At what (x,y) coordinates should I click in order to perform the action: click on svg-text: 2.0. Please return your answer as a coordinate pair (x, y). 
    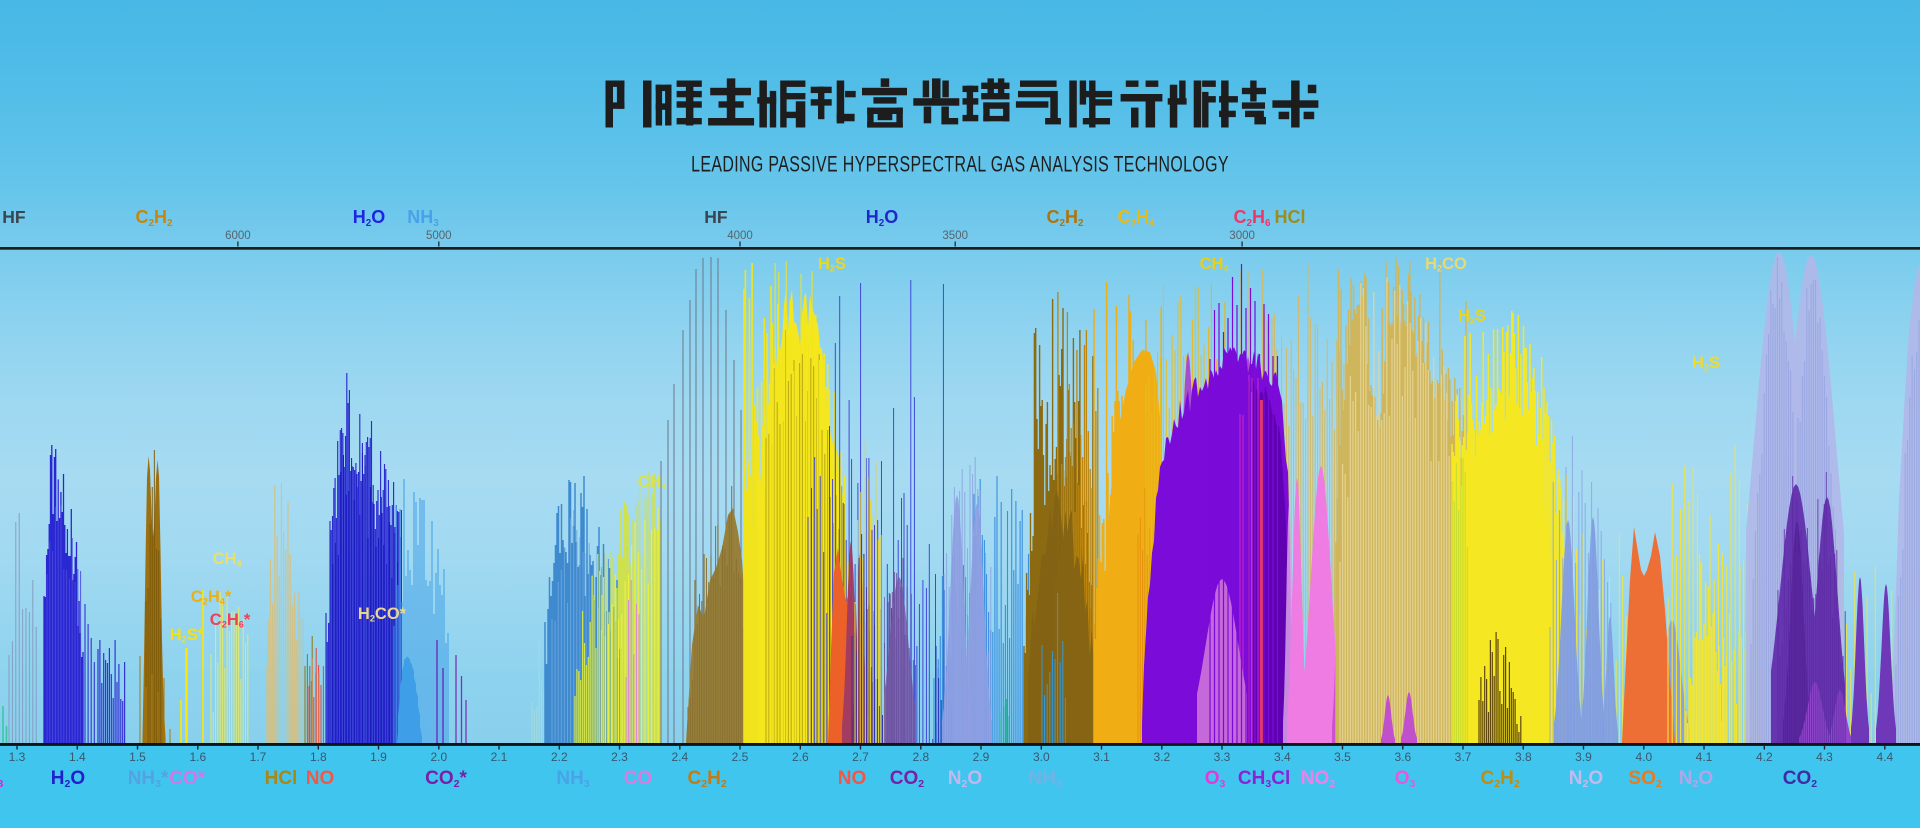
    Looking at the image, I should click on (438, 757).